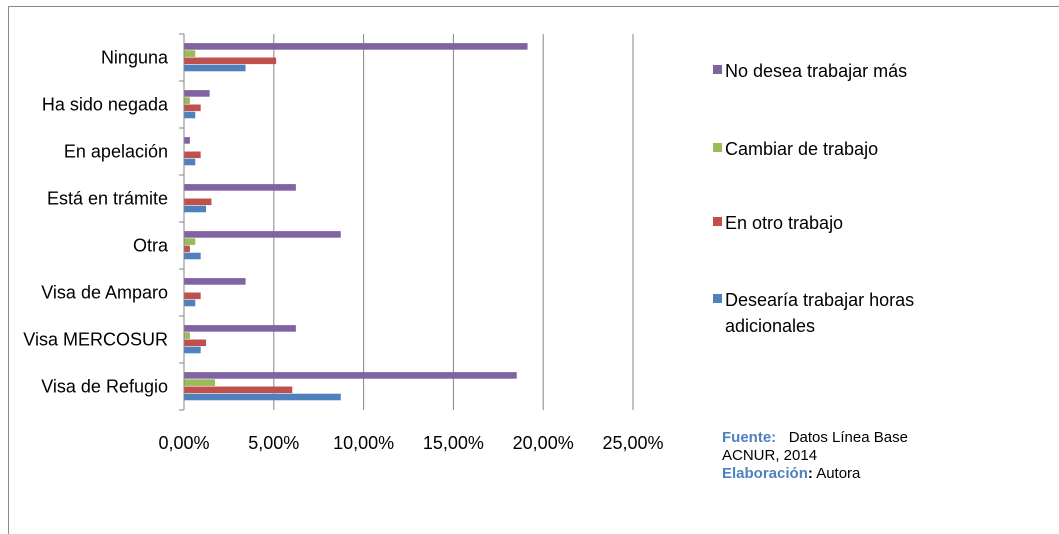 The width and height of the screenshot is (1059, 534). What do you see at coordinates (104, 293) in the screenshot?
I see `category-label: Visa de Amparo` at bounding box center [104, 293].